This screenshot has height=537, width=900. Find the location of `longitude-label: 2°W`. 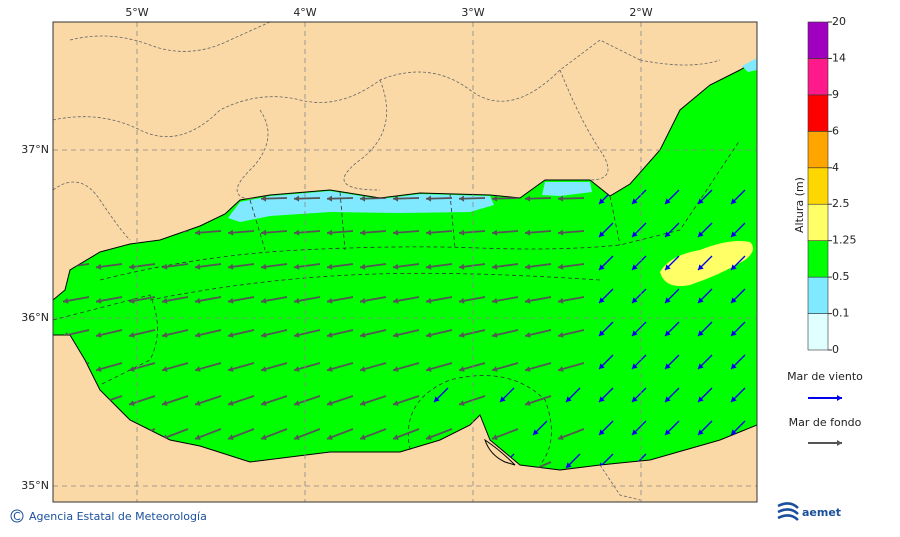

longitude-label: 2°W is located at coordinates (640, 12).